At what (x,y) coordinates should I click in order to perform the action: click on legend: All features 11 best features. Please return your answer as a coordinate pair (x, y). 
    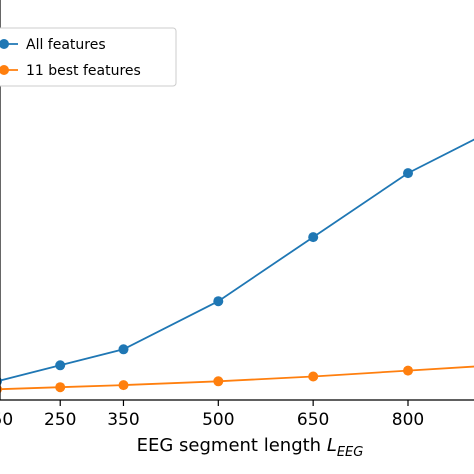
    Looking at the image, I should click on (88, 57).